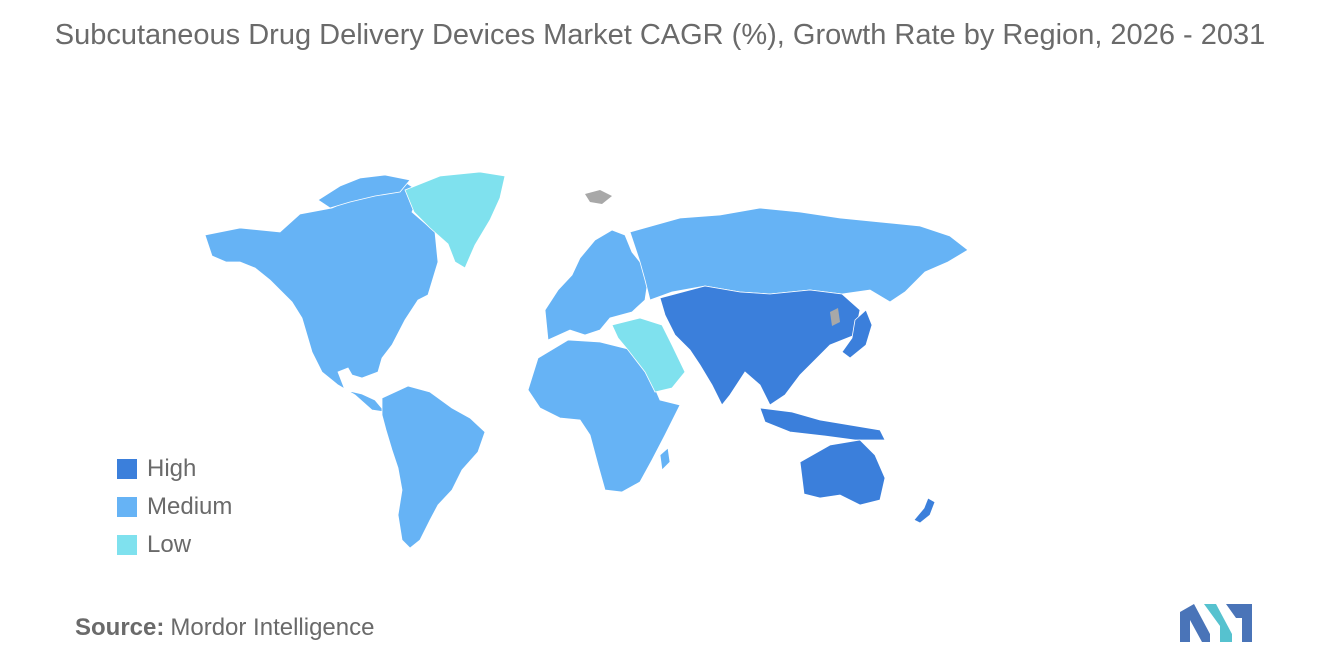 The height and width of the screenshot is (670, 1320). I want to click on region-japan, so click(857, 334).